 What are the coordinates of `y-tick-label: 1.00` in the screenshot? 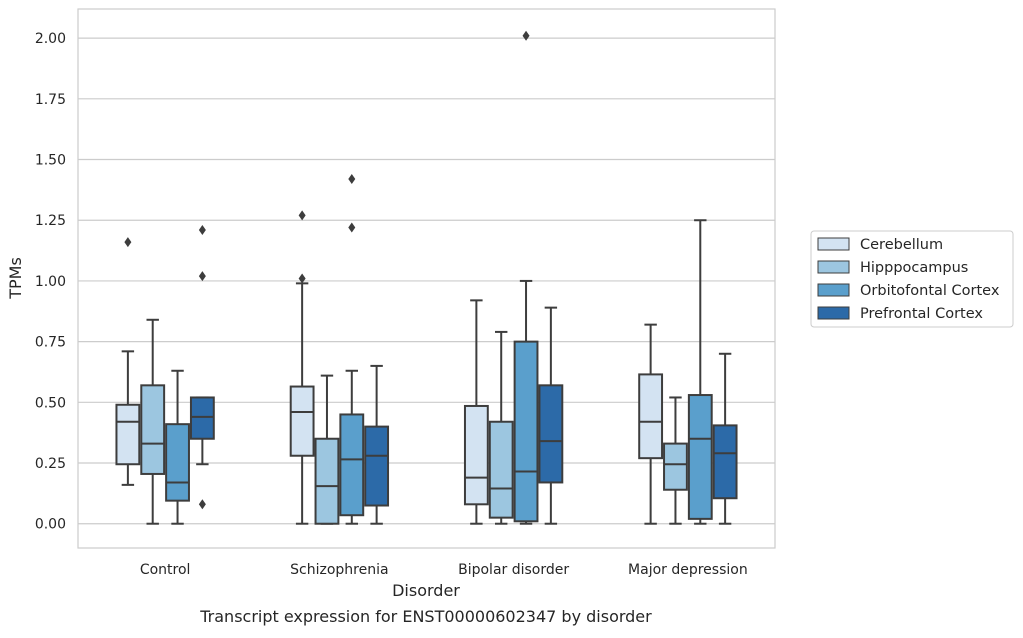 It's located at (50, 282).